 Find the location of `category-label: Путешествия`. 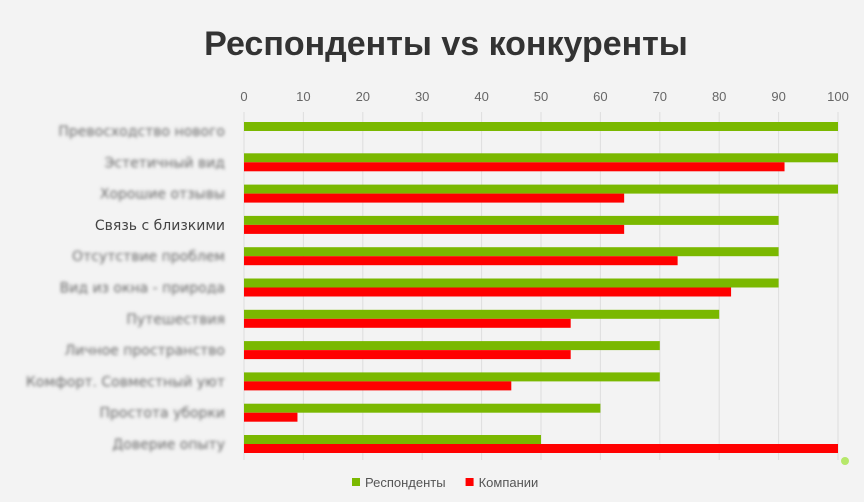

category-label: Путешествия is located at coordinates (175, 320).